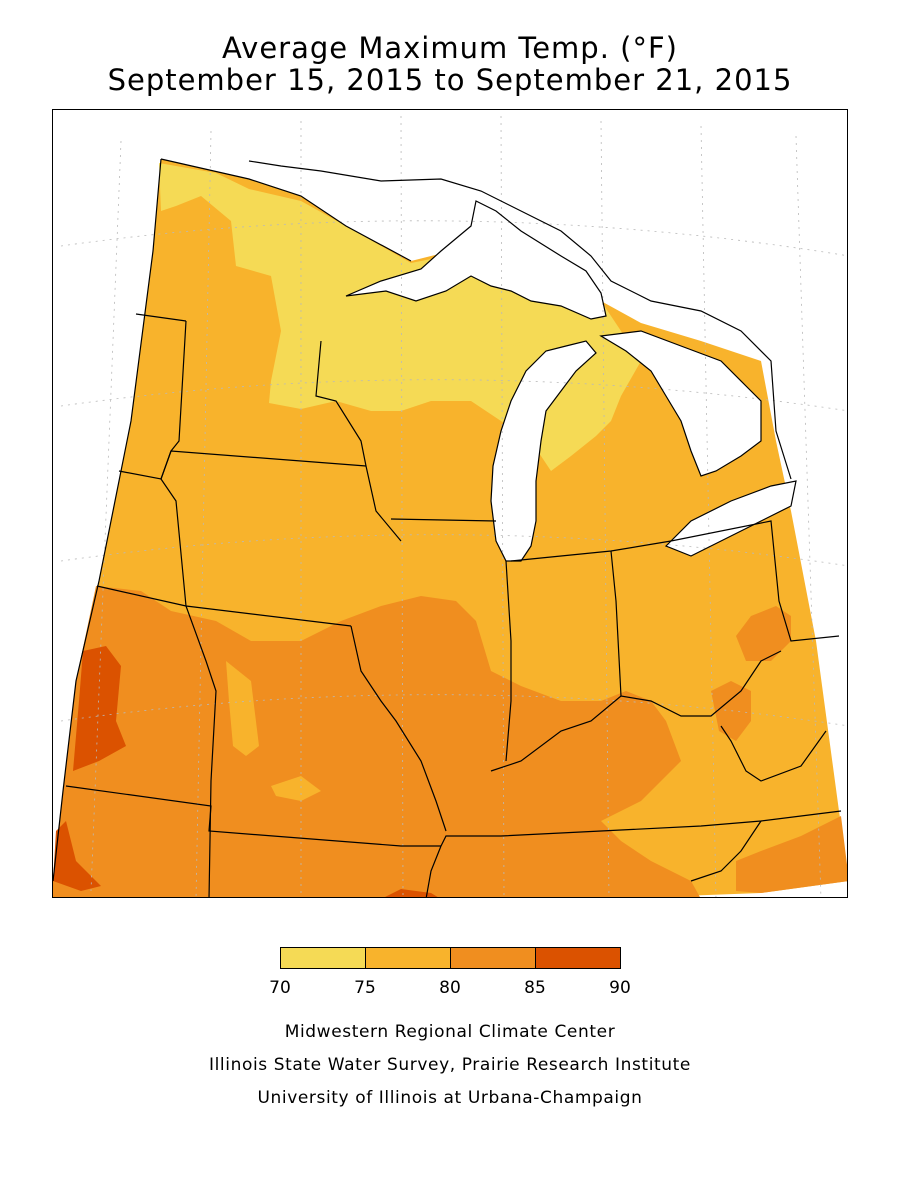 This screenshot has height=1200, width=900. What do you see at coordinates (731, 518) in the screenshot?
I see `lake-erie` at bounding box center [731, 518].